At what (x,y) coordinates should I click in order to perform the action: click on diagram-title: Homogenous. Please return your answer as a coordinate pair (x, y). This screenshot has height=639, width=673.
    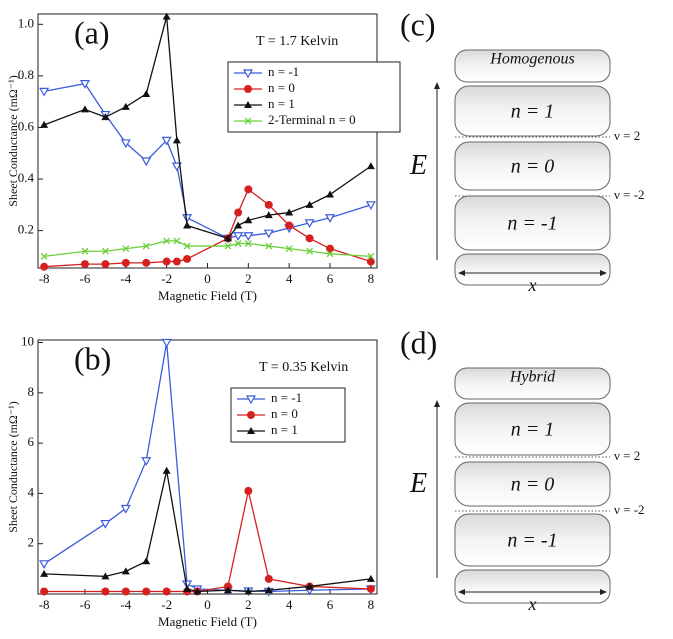
    Looking at the image, I should click on (531, 59).